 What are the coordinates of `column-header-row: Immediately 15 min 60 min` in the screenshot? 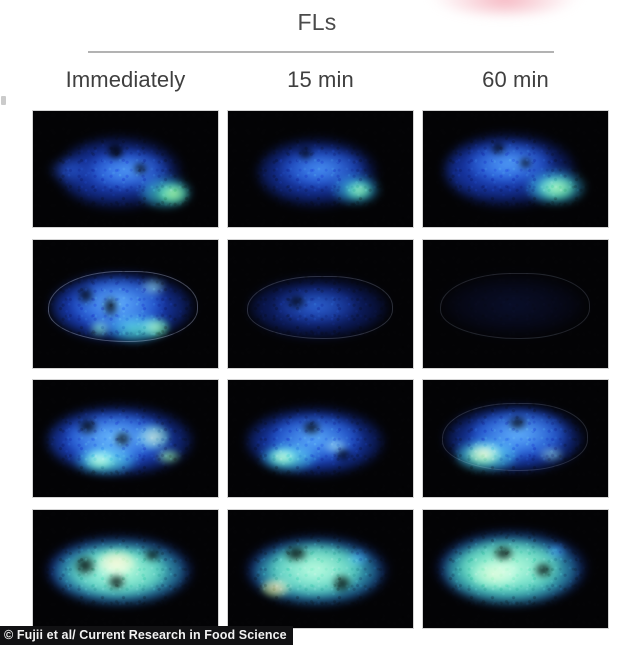 It's located at (320, 81).